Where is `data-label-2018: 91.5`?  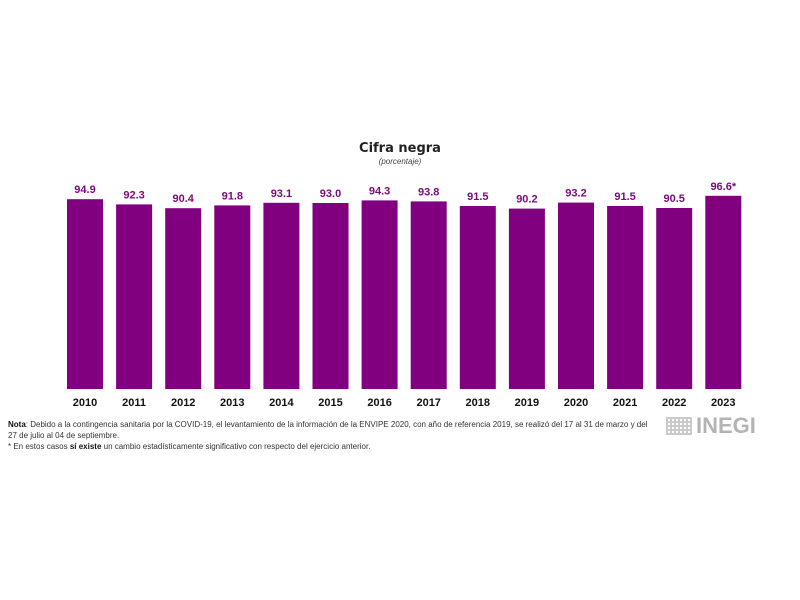
data-label-2018: 91.5 is located at coordinates (477, 197).